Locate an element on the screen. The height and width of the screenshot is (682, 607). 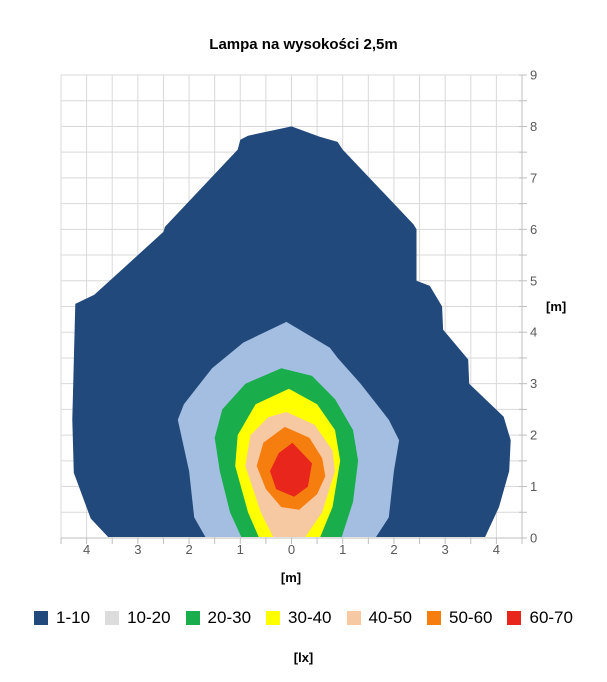
legend-item-1-10: 1-10 is located at coordinates (62, 617).